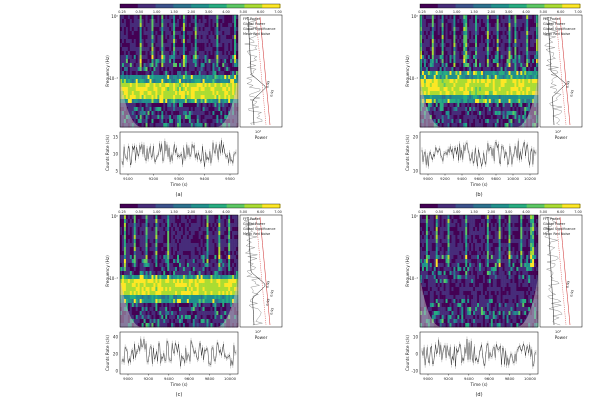 This screenshot has height=400, width=600. Describe the element at coordinates (428, 178) in the screenshot. I see `time-tick-label: 9000` at that location.